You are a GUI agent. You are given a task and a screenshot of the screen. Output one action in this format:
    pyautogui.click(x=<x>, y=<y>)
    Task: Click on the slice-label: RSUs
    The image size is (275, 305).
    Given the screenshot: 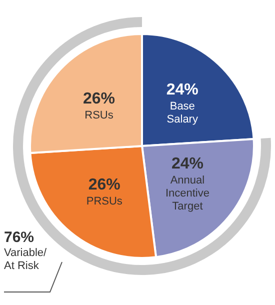 What is the action you would take?
    pyautogui.click(x=99, y=116)
    